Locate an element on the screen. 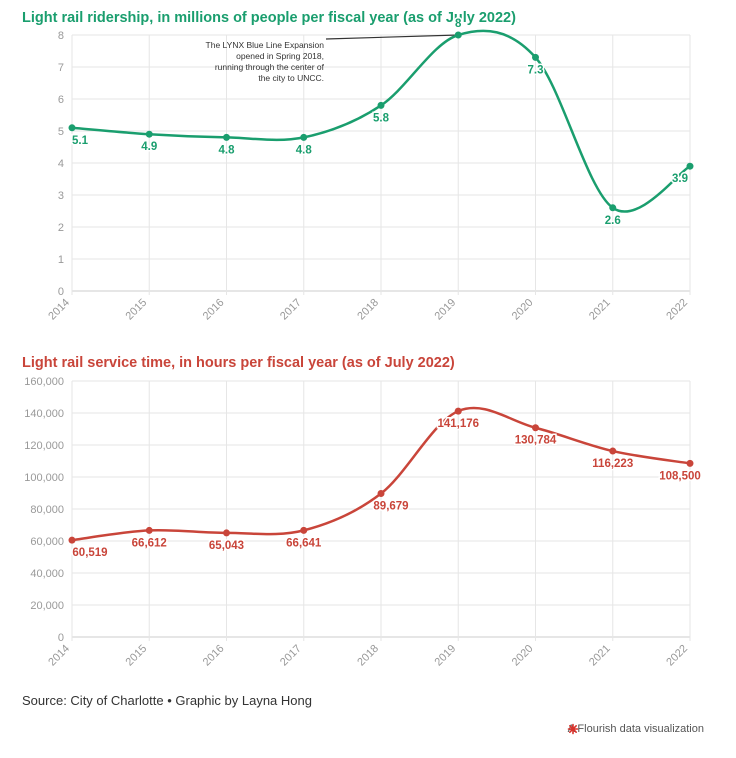  x-tick-label: 2014 is located at coordinates (59, 656).